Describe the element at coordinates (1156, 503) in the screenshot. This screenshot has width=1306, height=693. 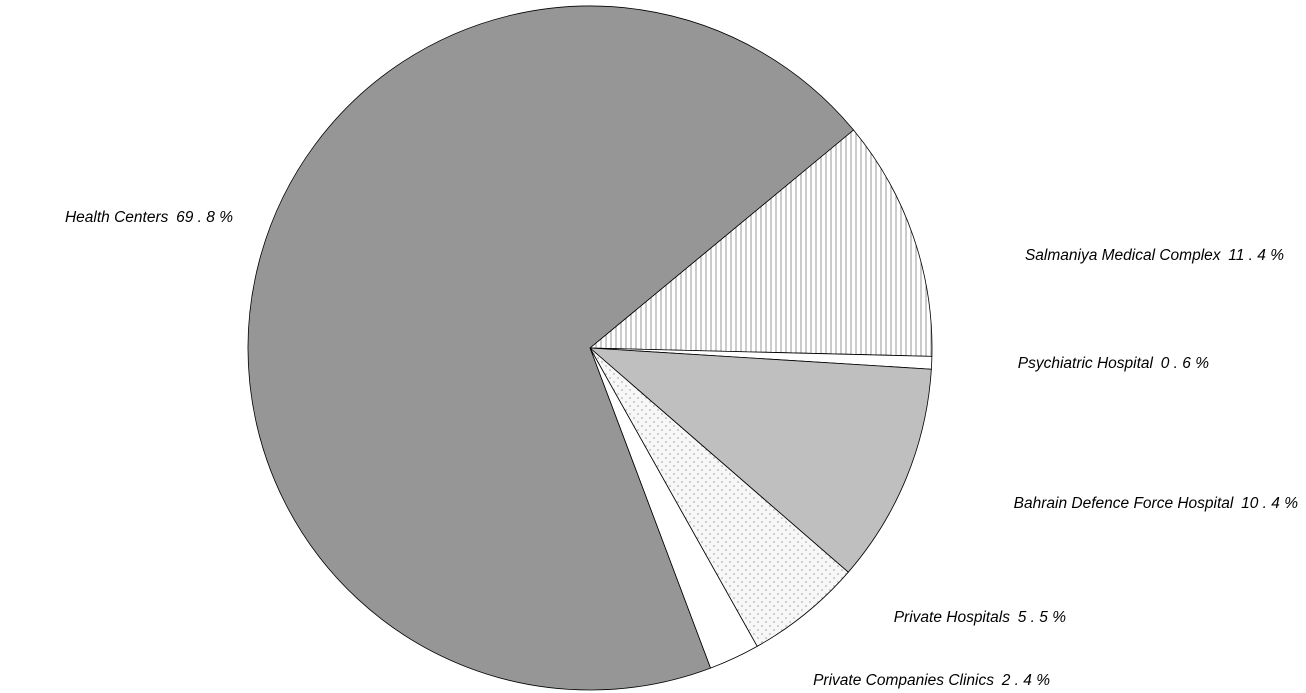
I see `slice-label-bahrain-defence-force-hospital: Bahrain Defence Force Hospital 10 . 4 %` at that location.